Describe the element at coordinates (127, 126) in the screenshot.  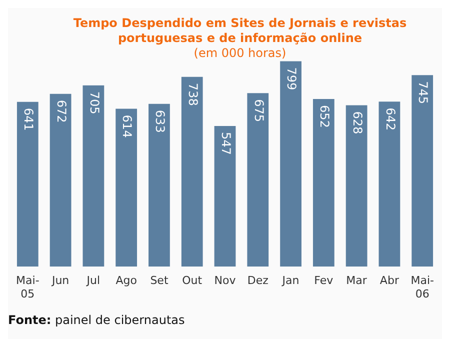
I see `data-label: 614` at that location.